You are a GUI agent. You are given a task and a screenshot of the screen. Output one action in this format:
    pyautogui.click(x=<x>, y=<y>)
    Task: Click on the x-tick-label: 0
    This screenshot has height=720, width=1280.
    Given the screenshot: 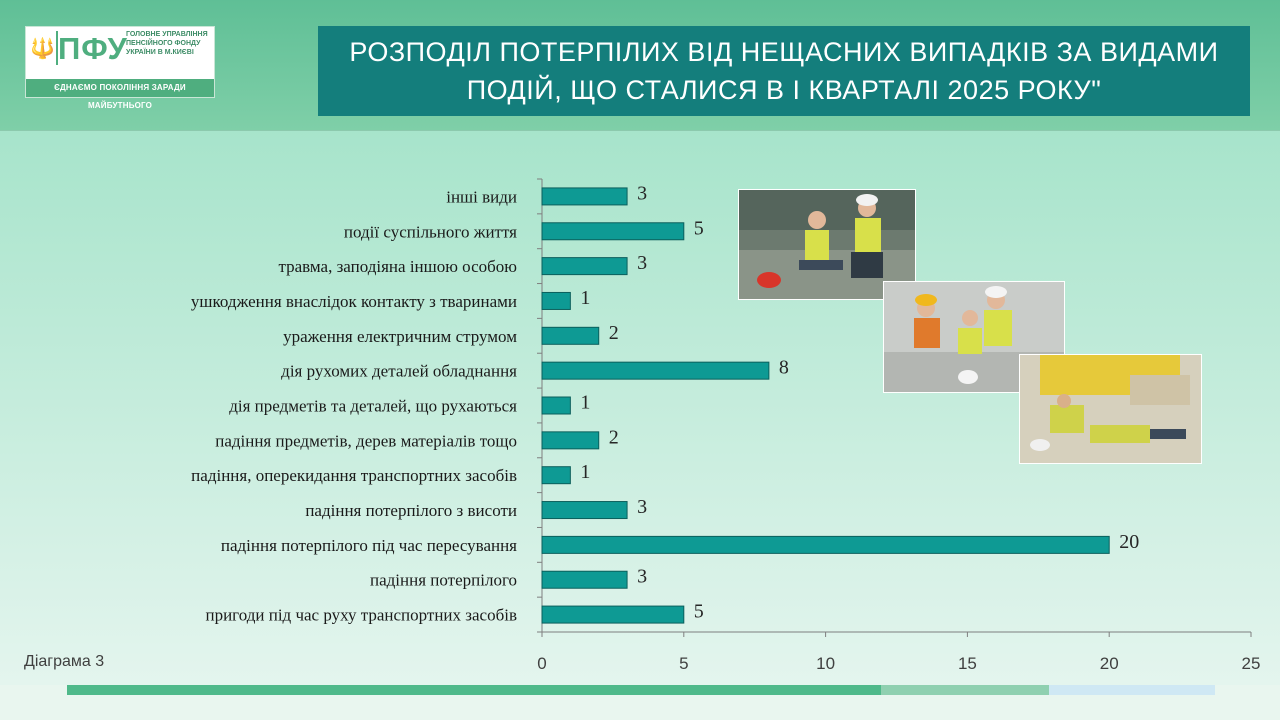 What is the action you would take?
    pyautogui.click(x=541, y=663)
    